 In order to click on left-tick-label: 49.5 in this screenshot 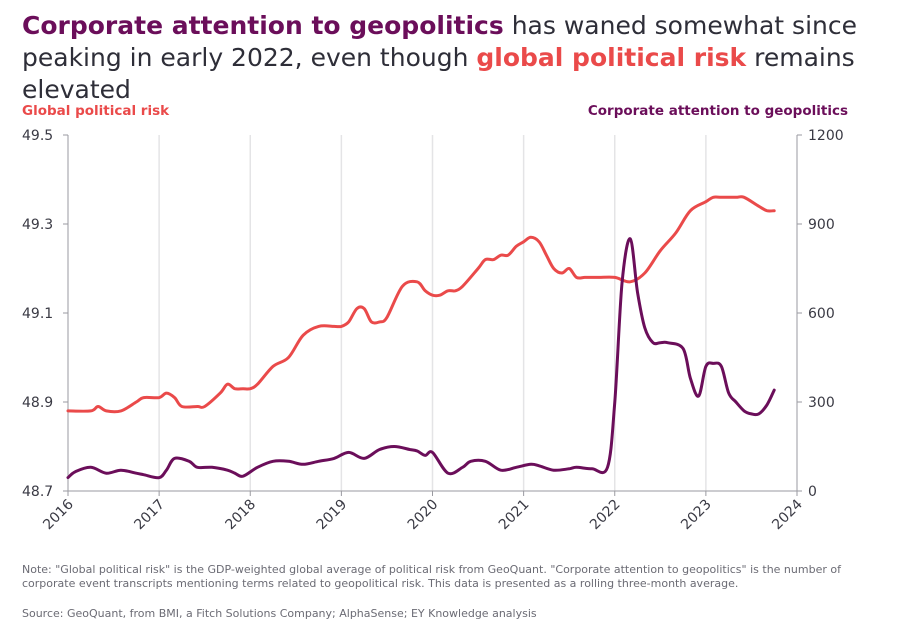, I will do `click(37, 136)`.